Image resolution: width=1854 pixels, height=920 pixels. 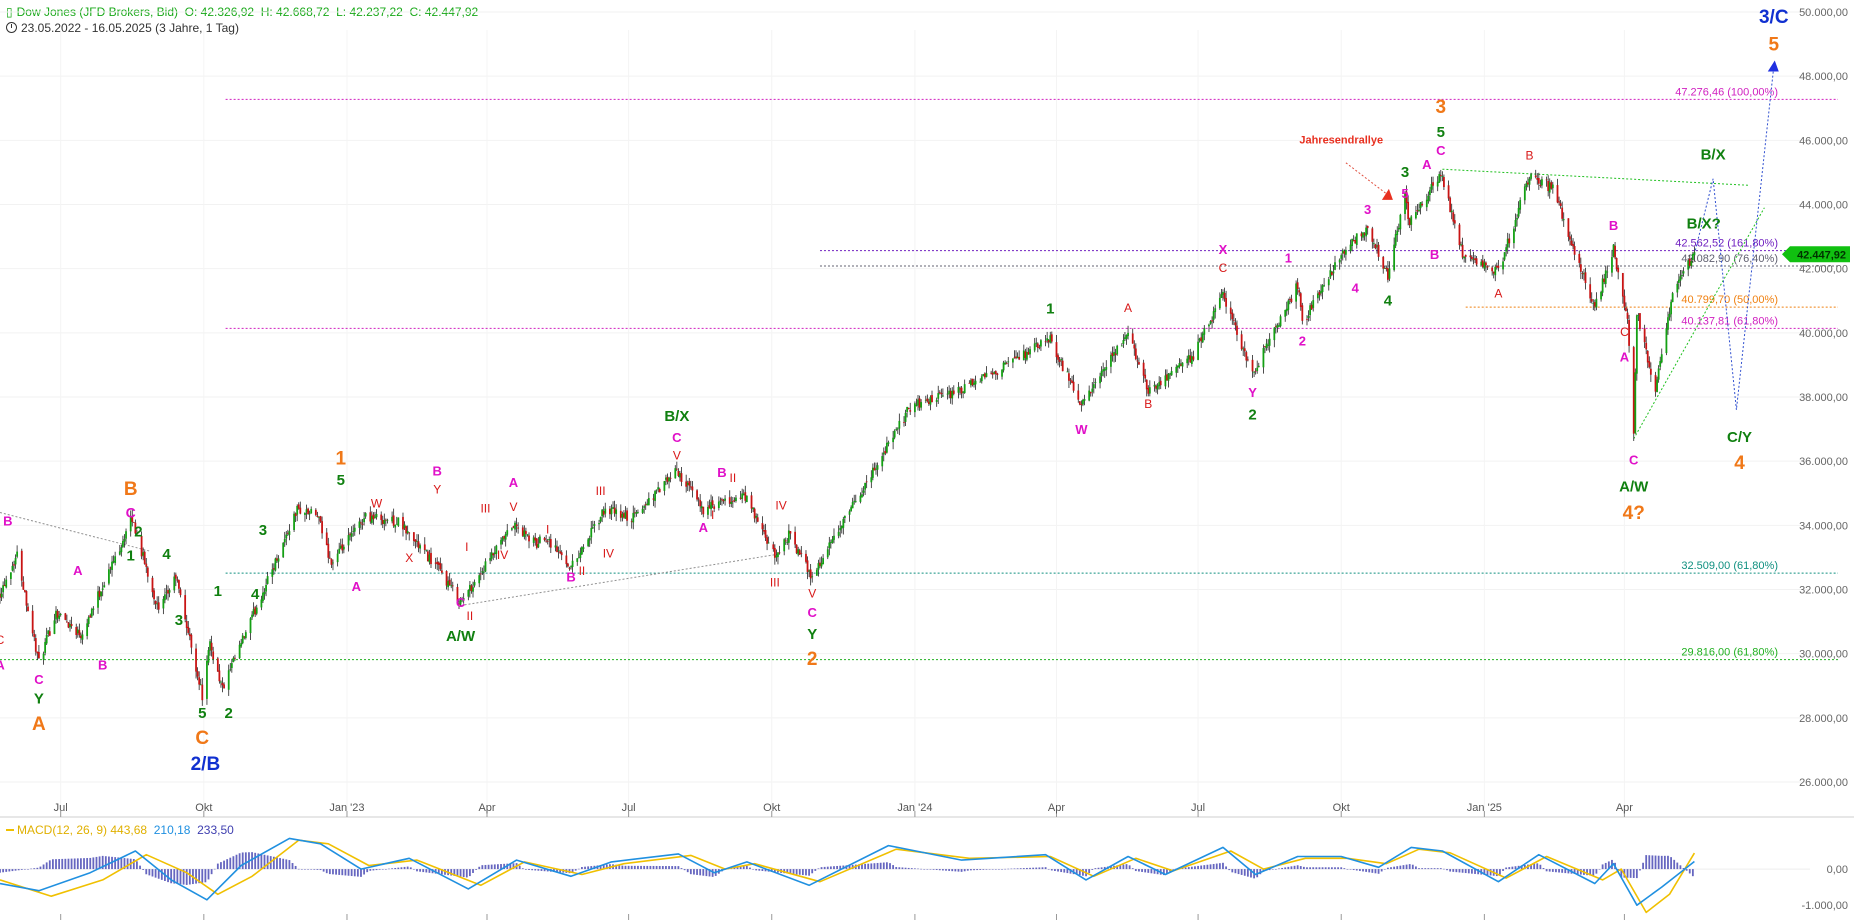 I want to click on wave-label: 2, so click(x=1302, y=341).